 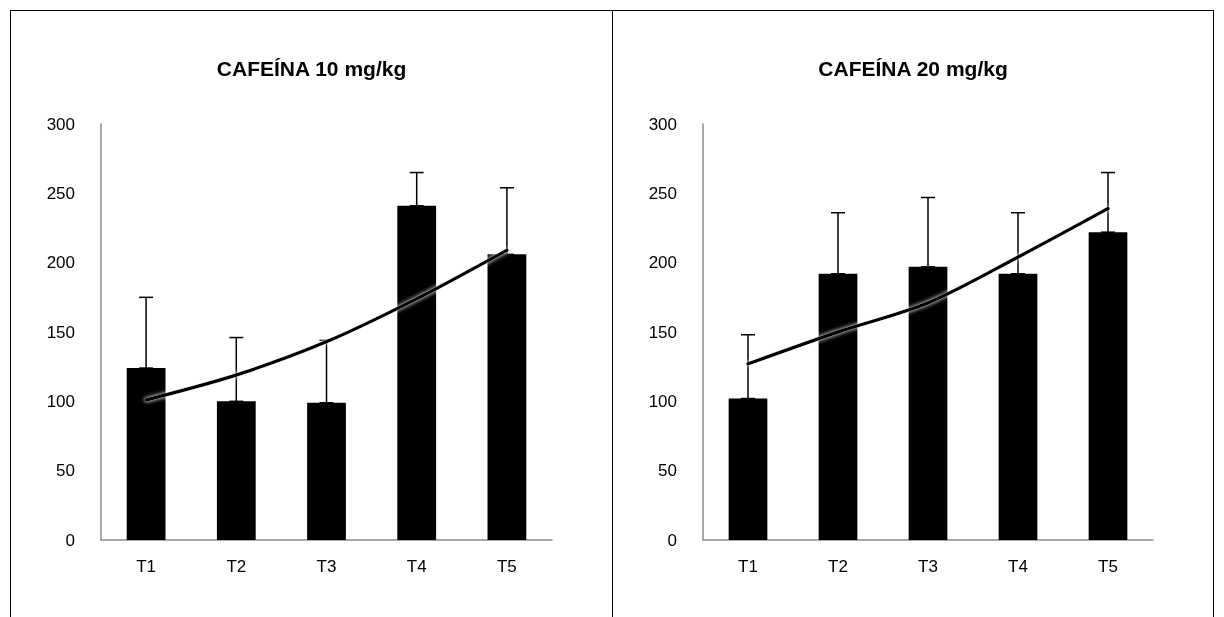 What do you see at coordinates (311, 68) in the screenshot?
I see `chart-title: CAFEÍNA 10 mg/kg` at bounding box center [311, 68].